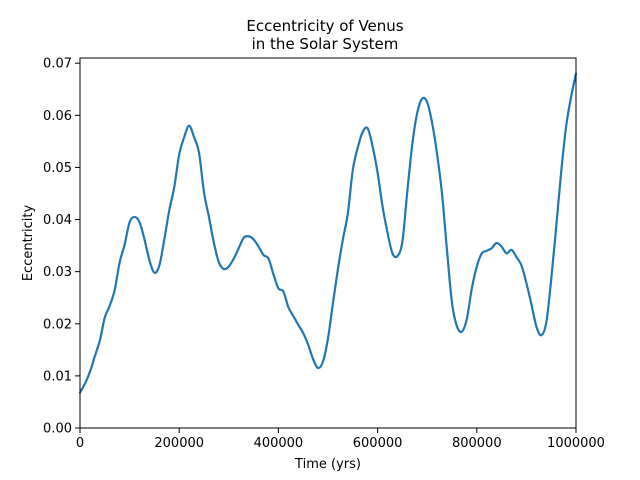 This screenshot has height=480, width=640. Describe the element at coordinates (61, 247) in the screenshot. I see `y-axis-ticks: 0.00 0.01 0.02 0.03 0.04 0.05 0.06 0.07` at that location.